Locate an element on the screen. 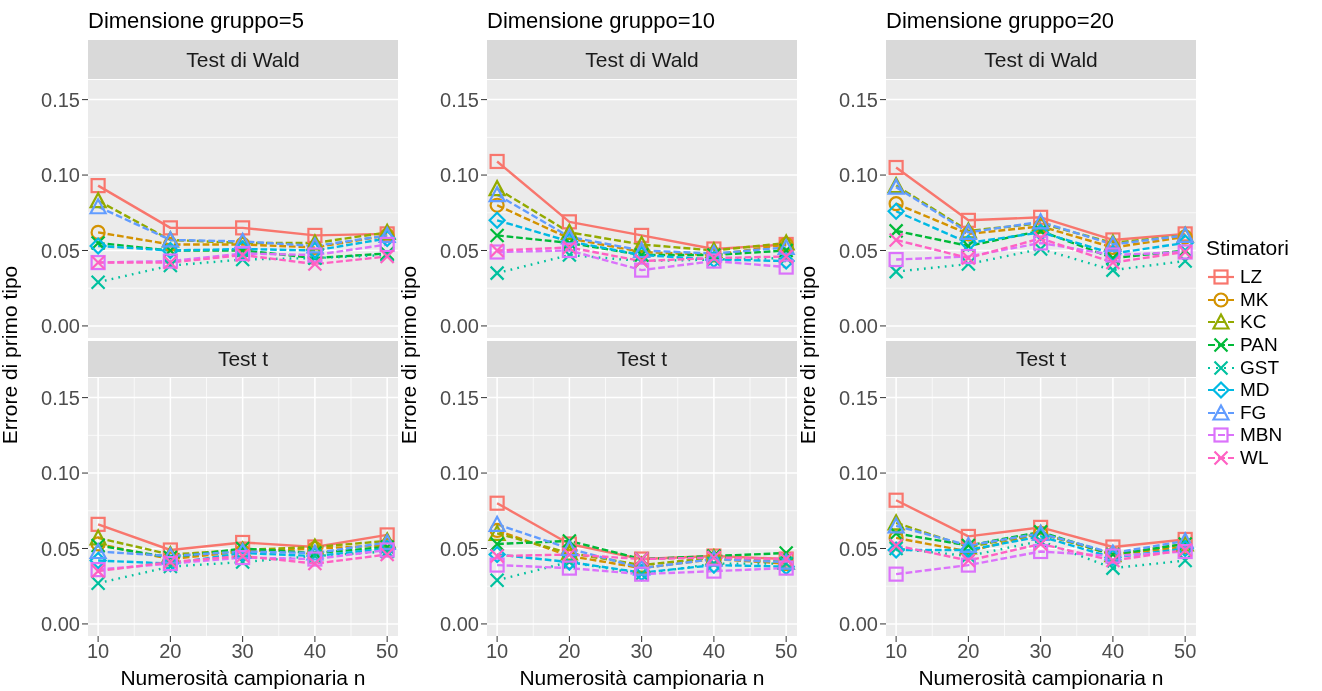  legend-label: LZ is located at coordinates (1251, 277).